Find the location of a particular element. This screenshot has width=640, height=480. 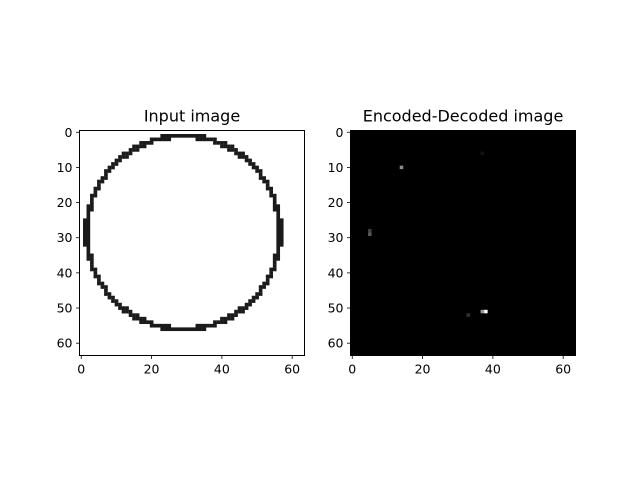

panel-title: Encoded-Decoded image is located at coordinates (463, 116).